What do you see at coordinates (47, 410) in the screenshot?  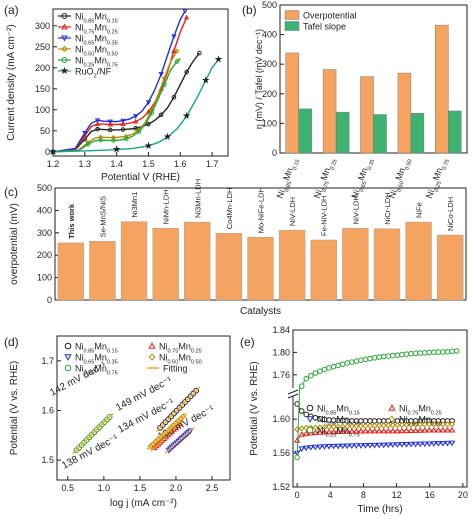 I see `y-tick-label: 1.6` at bounding box center [47, 410].